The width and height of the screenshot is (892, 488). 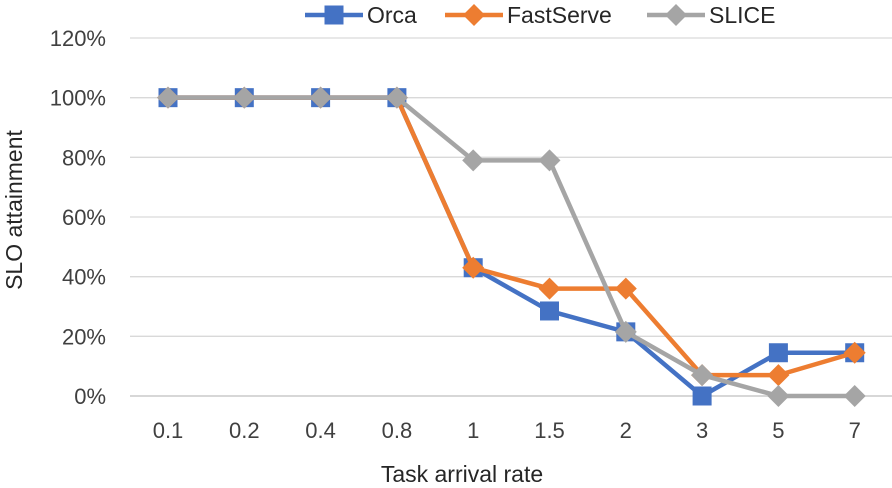 What do you see at coordinates (84, 277) in the screenshot?
I see `y-tick-label: 40%` at bounding box center [84, 277].